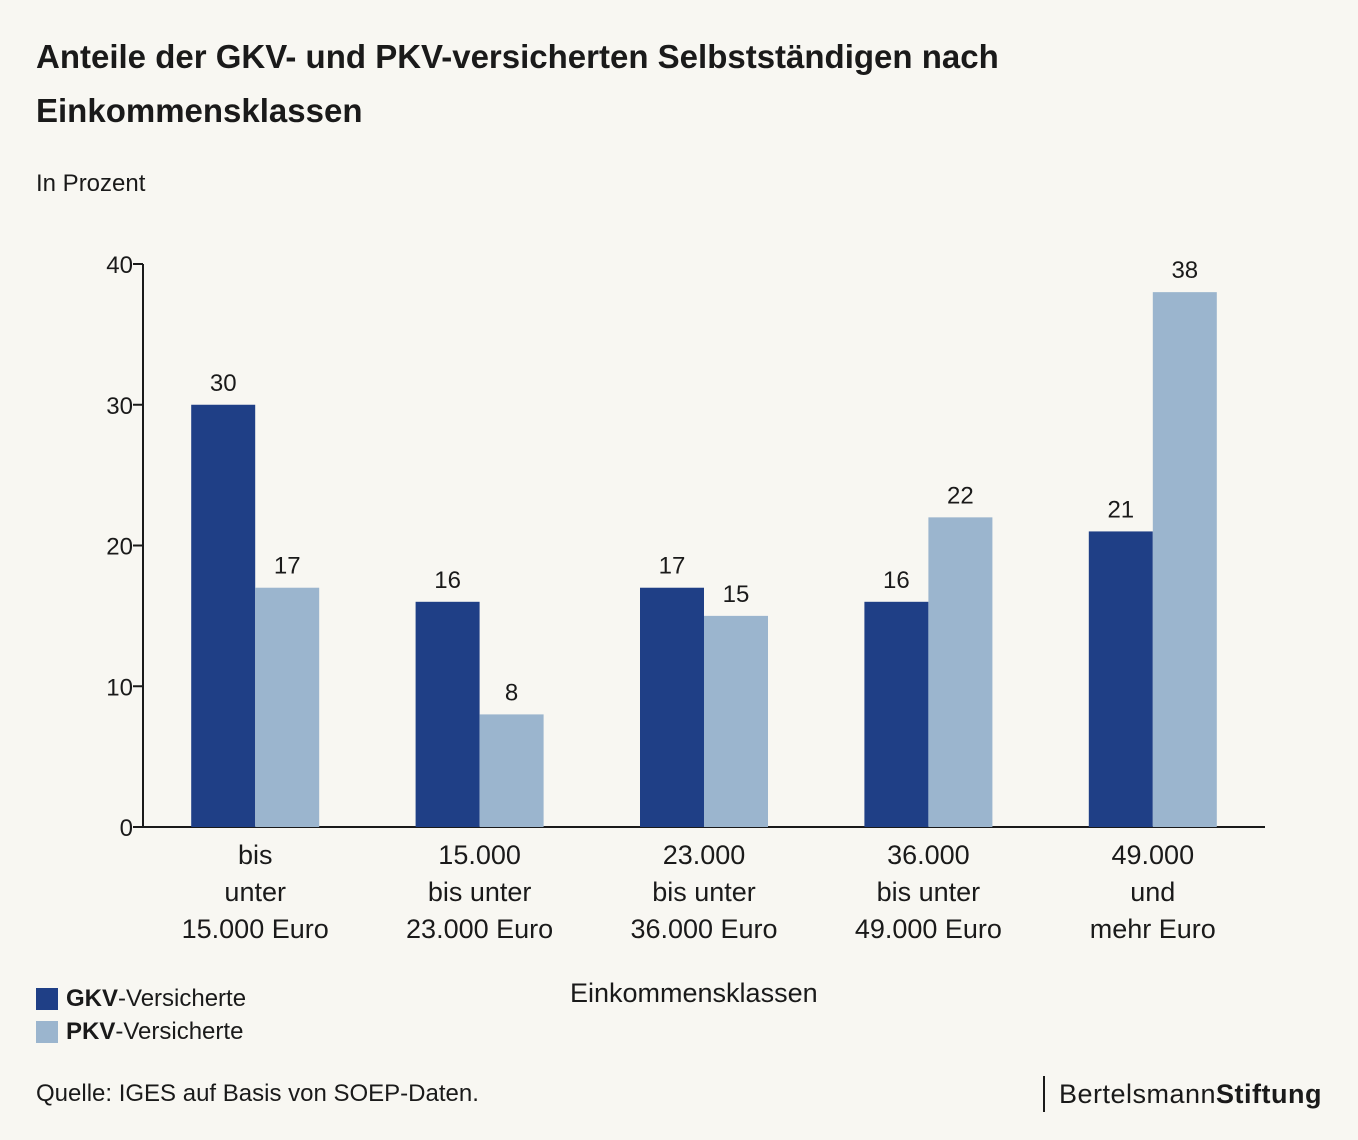 Image resolution: width=1358 pixels, height=1140 pixels. Describe the element at coordinates (511, 692) in the screenshot. I see `bar-value-label: 8` at that location.